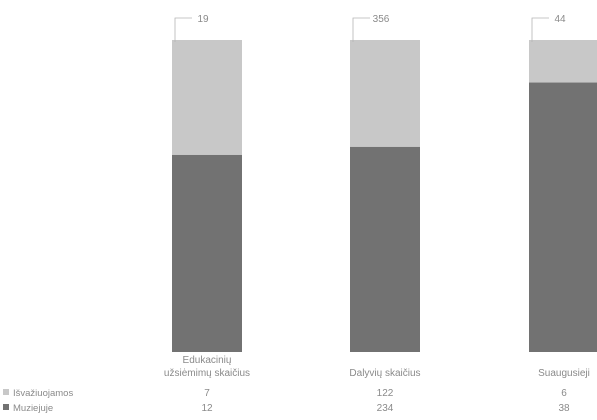  Describe the element at coordinates (43, 393) in the screenshot. I see `legend-label-0: Išvažiuojamos` at that location.